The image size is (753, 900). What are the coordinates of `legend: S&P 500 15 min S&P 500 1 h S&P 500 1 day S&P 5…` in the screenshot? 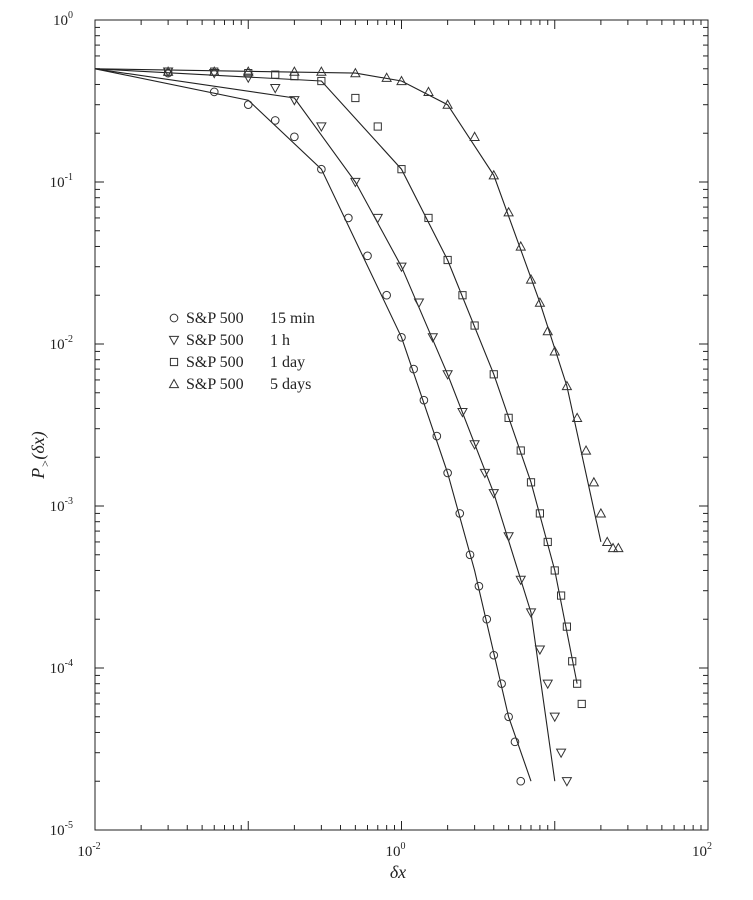 It's located at (241, 351).